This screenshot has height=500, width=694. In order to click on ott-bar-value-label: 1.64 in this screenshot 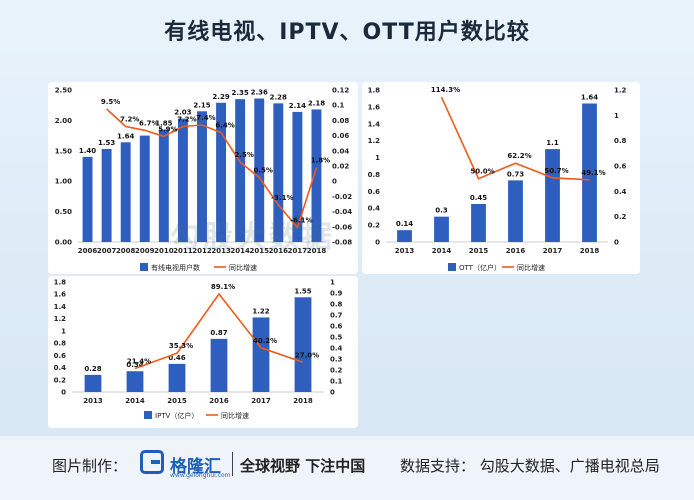, I will do `click(589, 98)`.